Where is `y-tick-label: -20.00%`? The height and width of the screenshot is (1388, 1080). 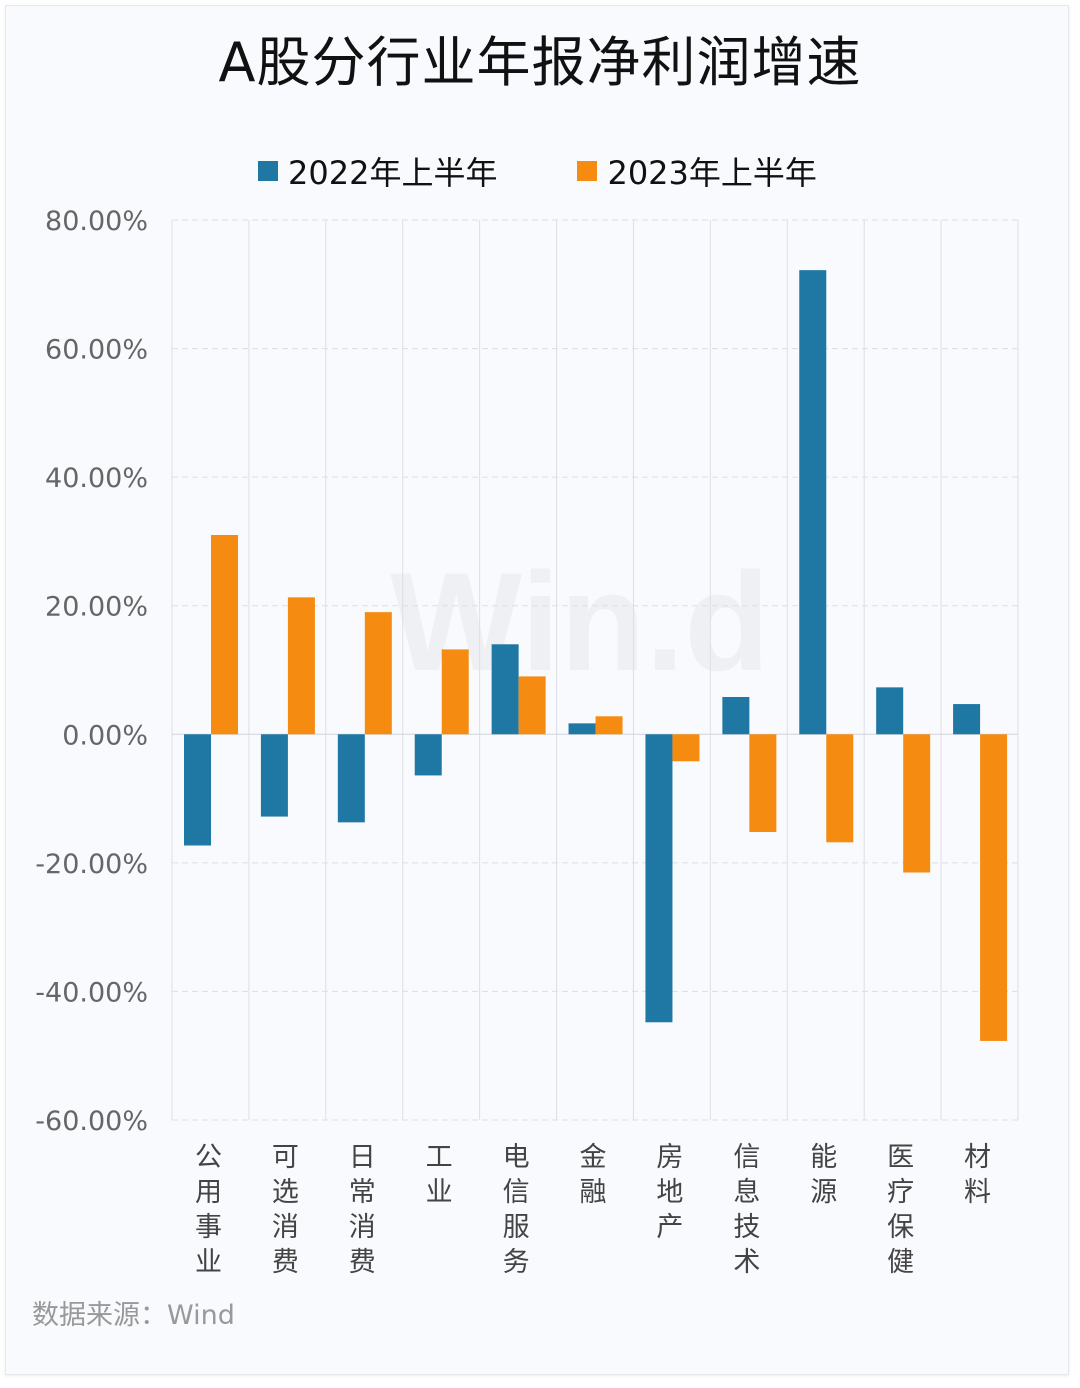
y-tick-label: -20.00% is located at coordinates (91, 864).